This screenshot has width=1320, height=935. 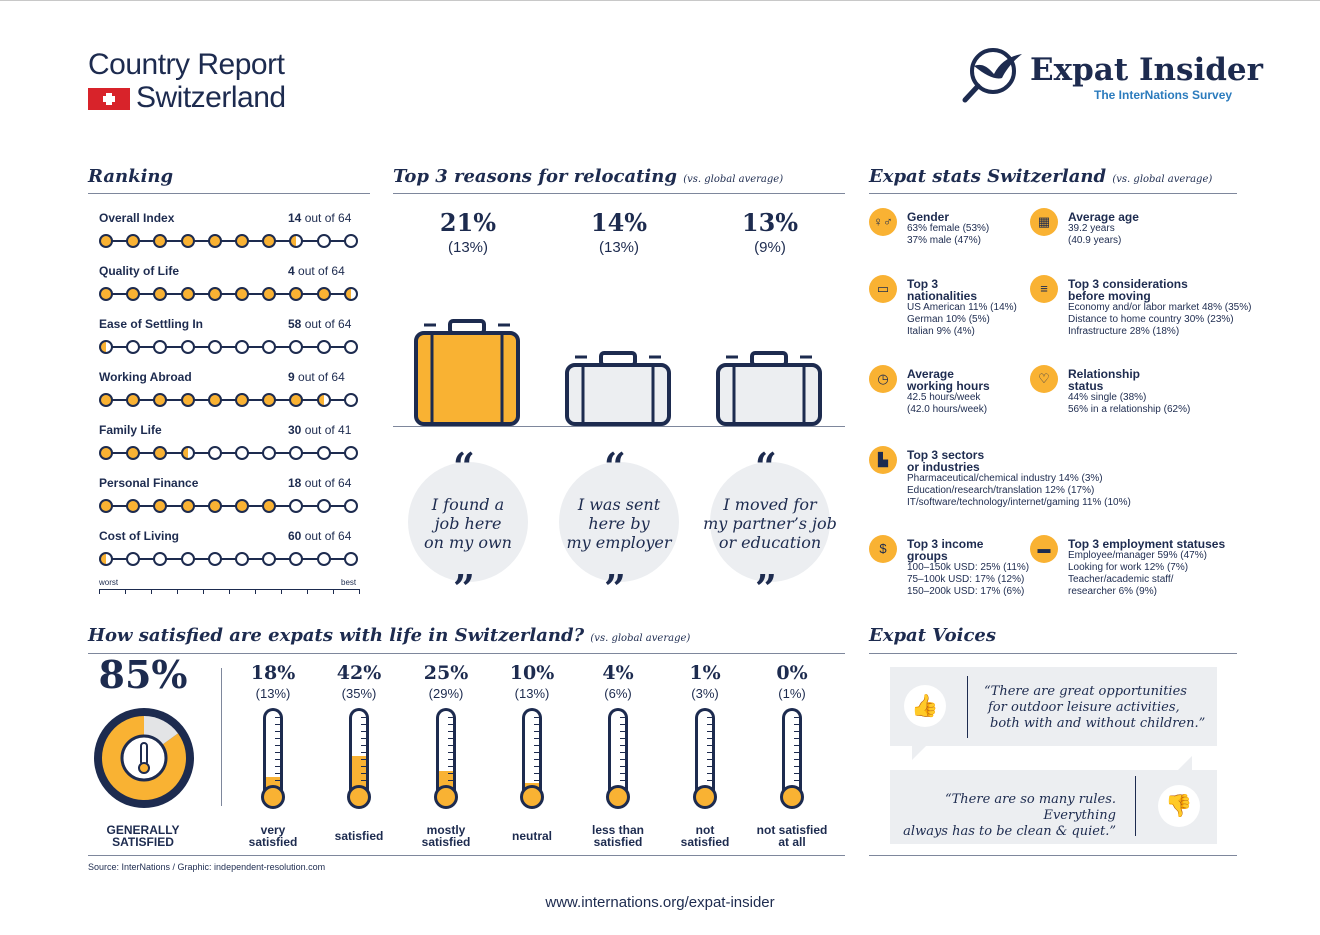 What do you see at coordinates (466, 653) in the screenshot?
I see `satisfaction-rule` at bounding box center [466, 653].